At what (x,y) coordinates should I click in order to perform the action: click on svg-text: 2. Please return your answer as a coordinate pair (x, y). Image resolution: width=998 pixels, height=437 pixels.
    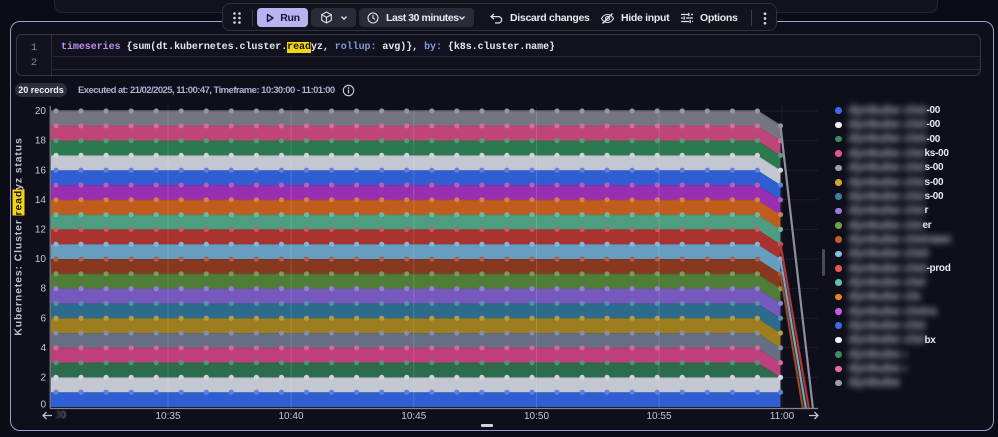
    Looking at the image, I should click on (43, 378).